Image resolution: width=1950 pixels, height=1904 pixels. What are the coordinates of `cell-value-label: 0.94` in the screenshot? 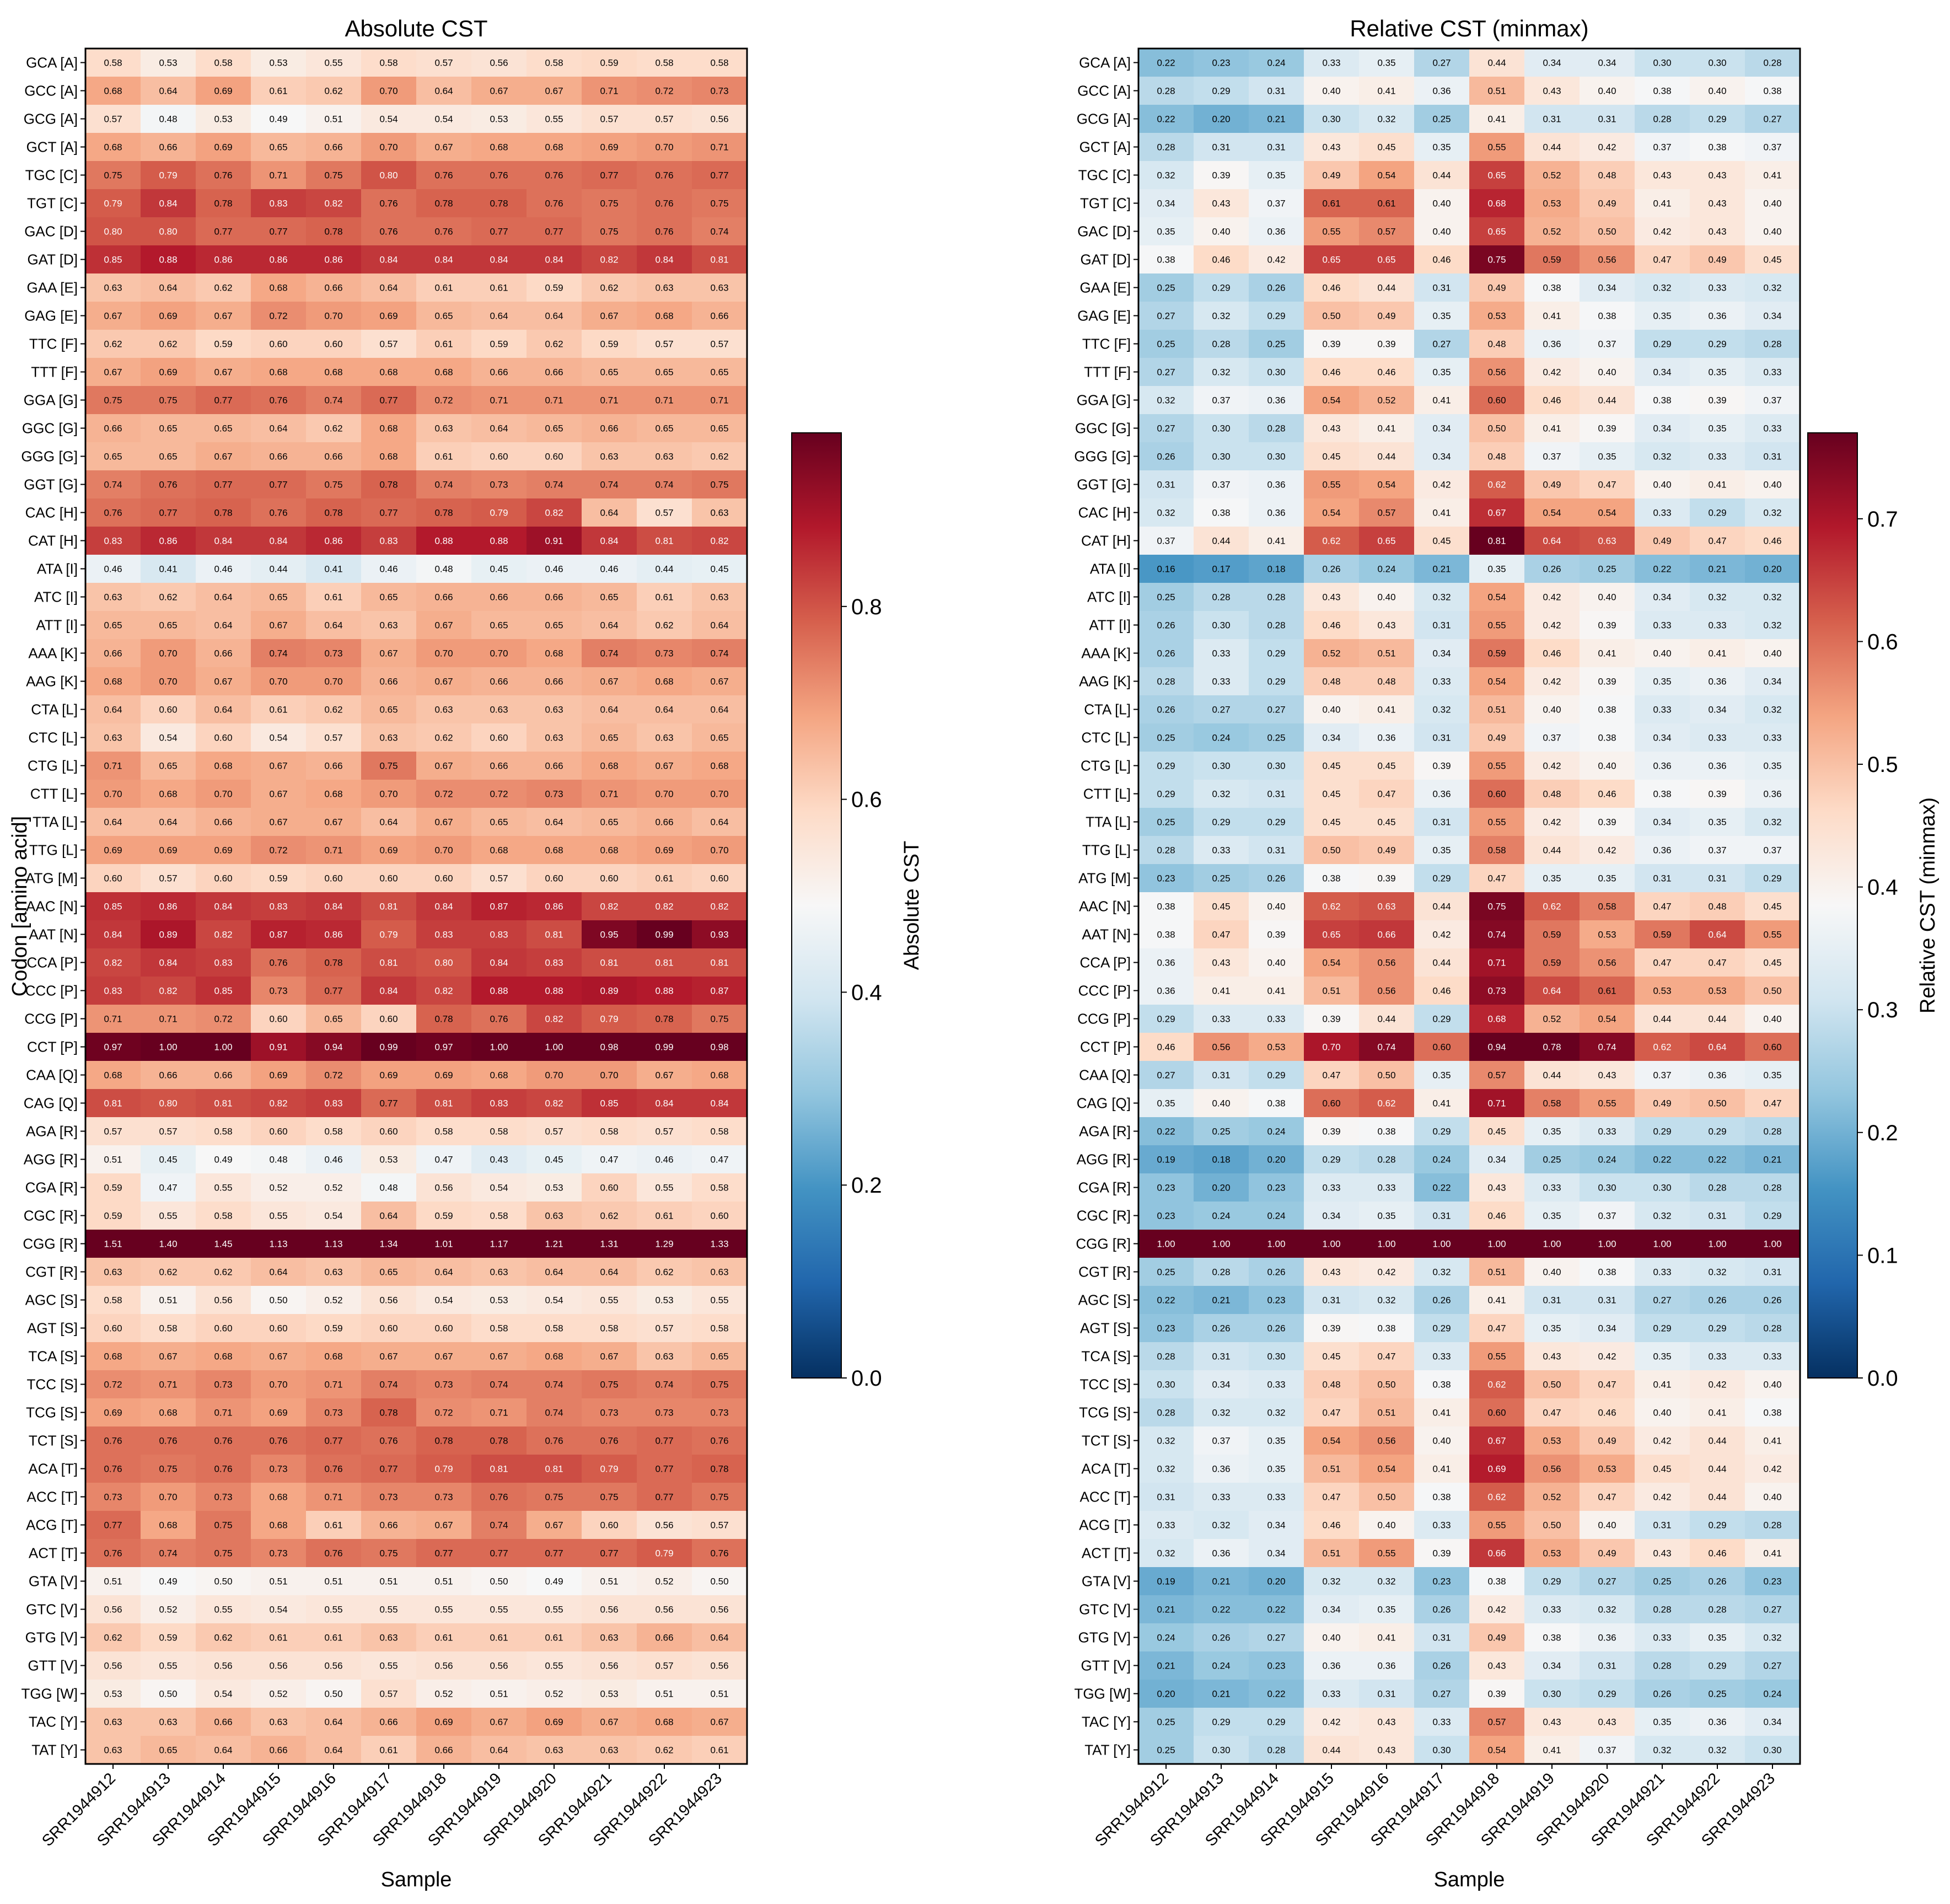 It's located at (1496, 1047).